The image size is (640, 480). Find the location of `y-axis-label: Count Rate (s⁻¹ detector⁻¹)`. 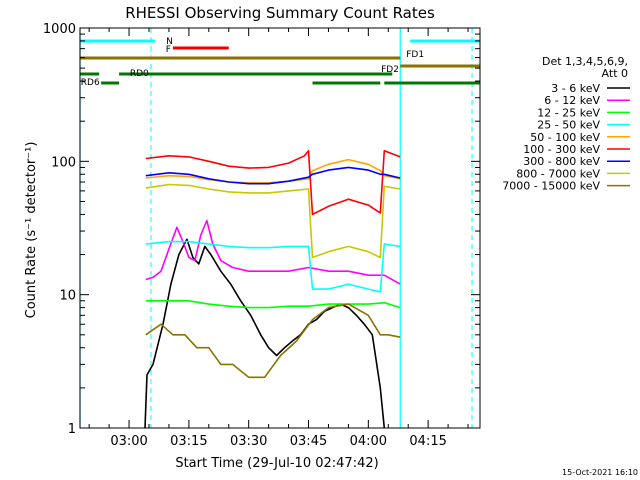

y-axis-label: Count Rate (s⁻¹ detector⁻¹) is located at coordinates (31, 230).